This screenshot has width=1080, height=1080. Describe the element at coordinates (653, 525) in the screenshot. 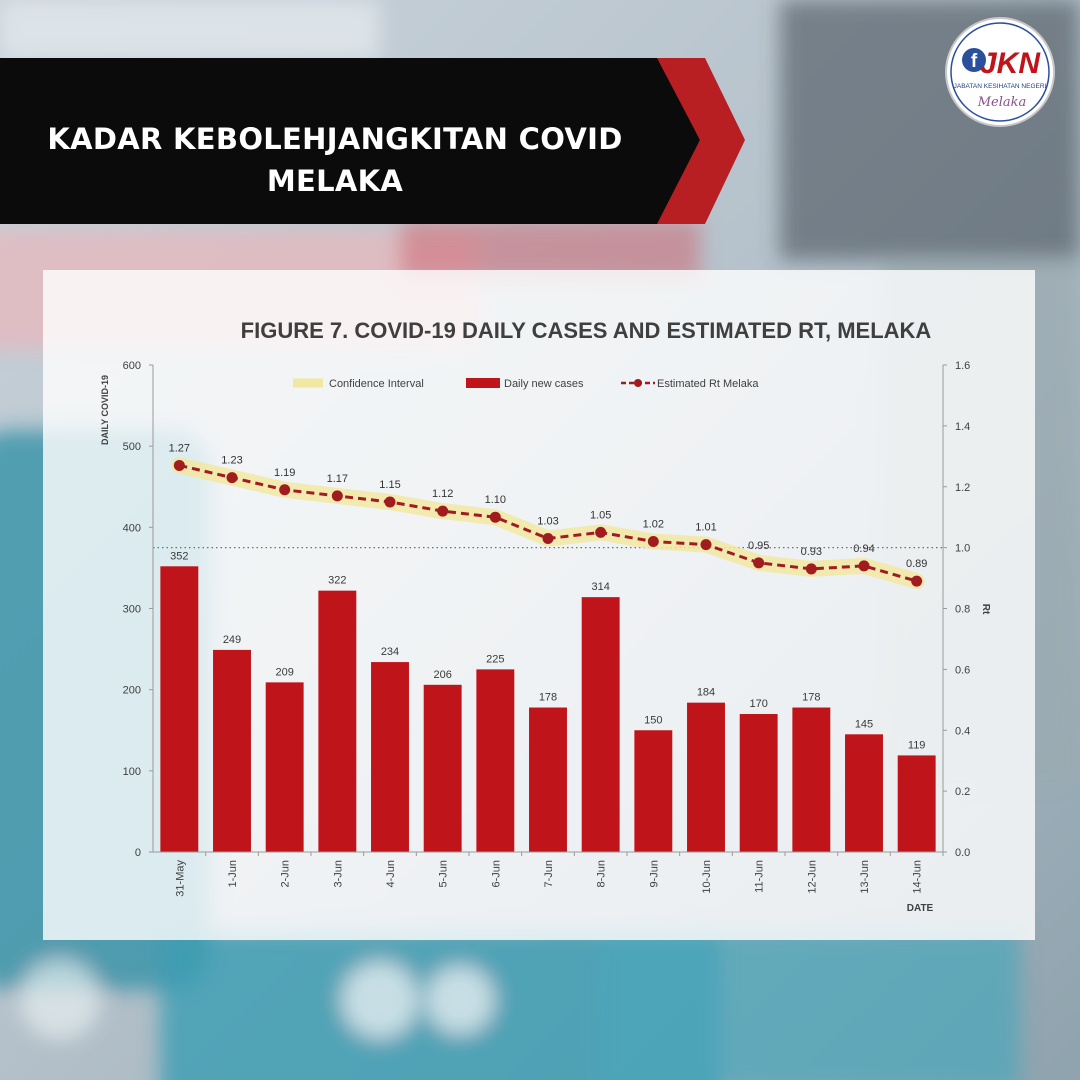

I see `rt-value-label: 1.02` at that location.